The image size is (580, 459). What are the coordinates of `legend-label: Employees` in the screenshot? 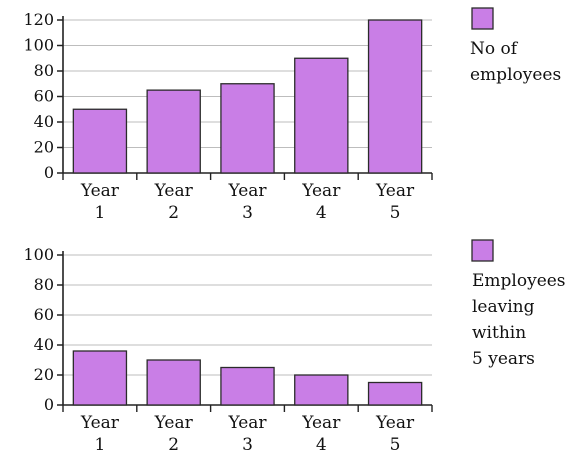 It's located at (519, 281).